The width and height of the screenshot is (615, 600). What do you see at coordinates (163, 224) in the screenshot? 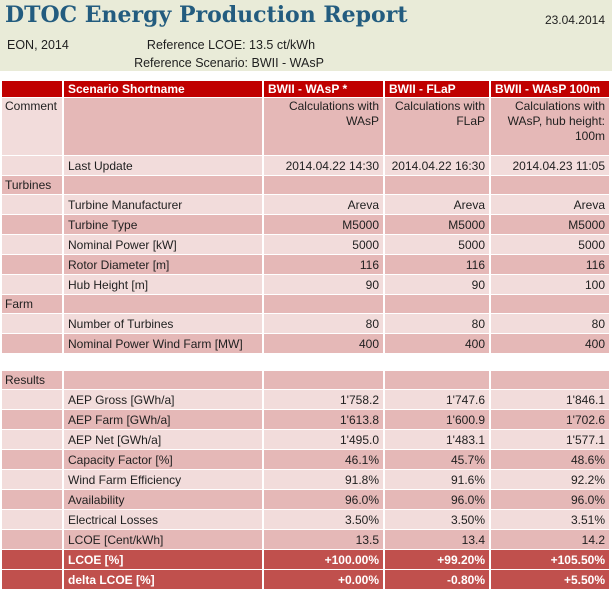
I see `row-label: Turbine Type` at bounding box center [163, 224].